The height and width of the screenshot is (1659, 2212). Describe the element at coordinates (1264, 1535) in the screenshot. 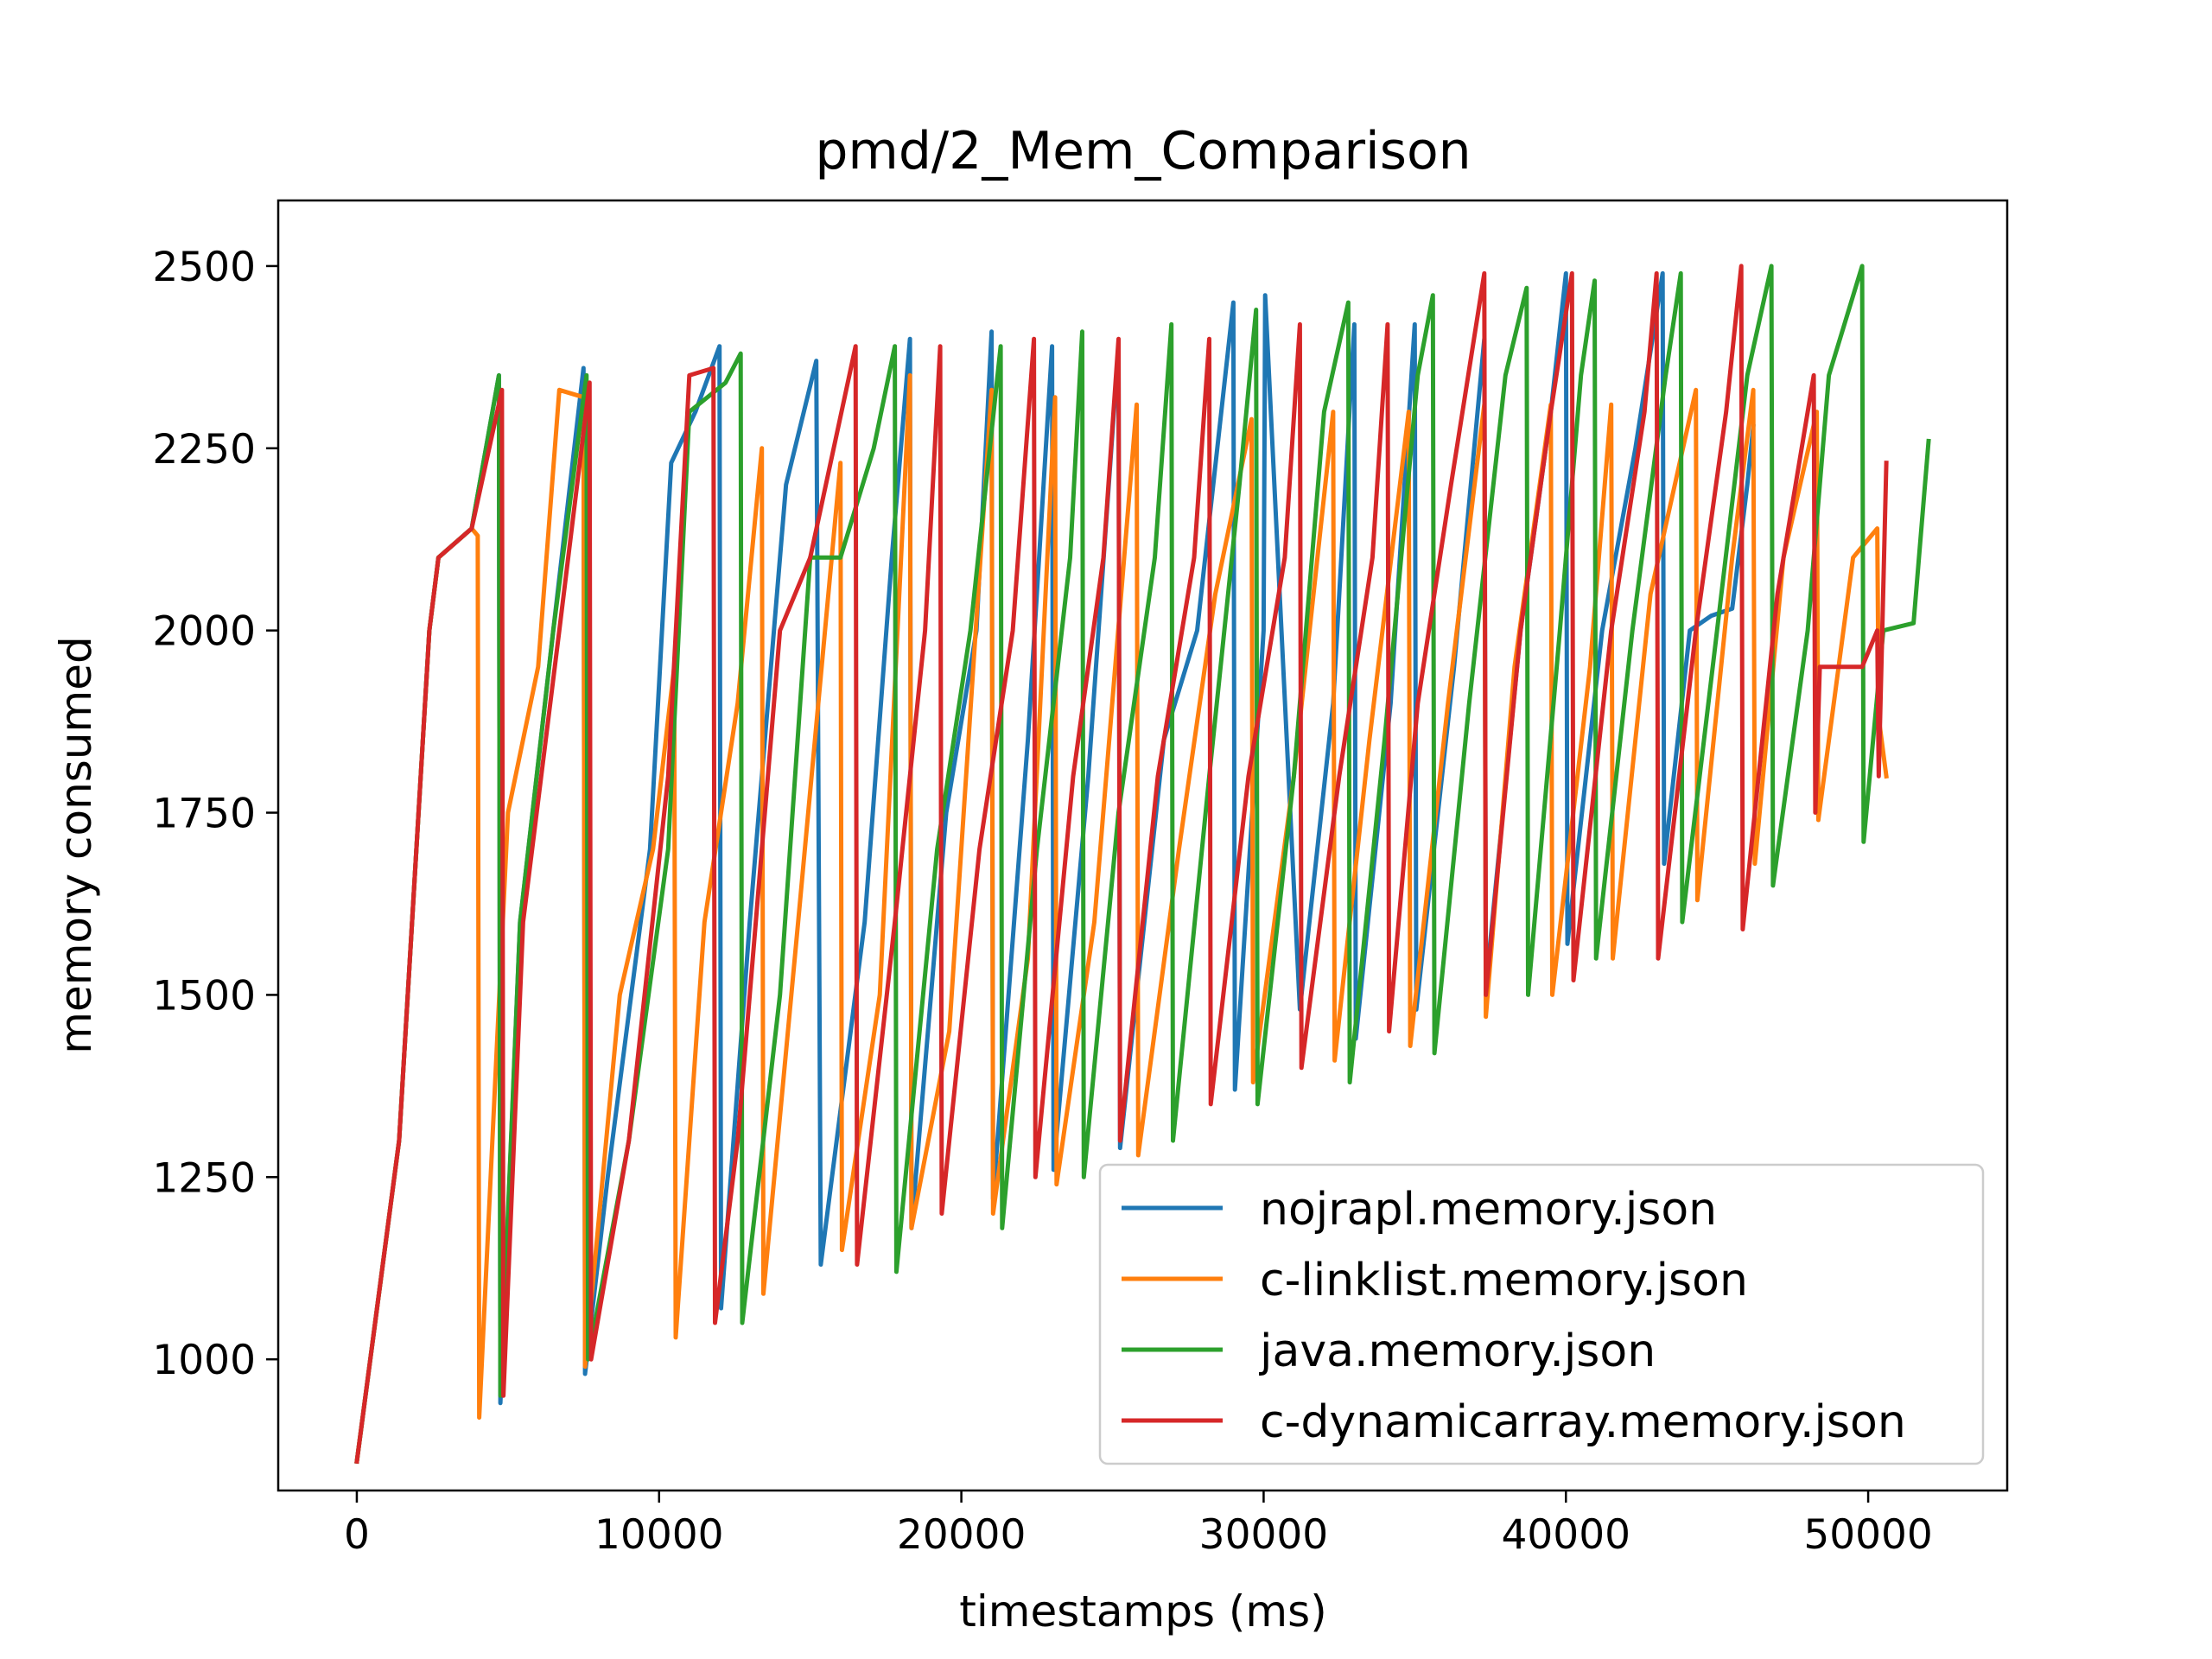

I see `x-tick-label: 30000` at that location.